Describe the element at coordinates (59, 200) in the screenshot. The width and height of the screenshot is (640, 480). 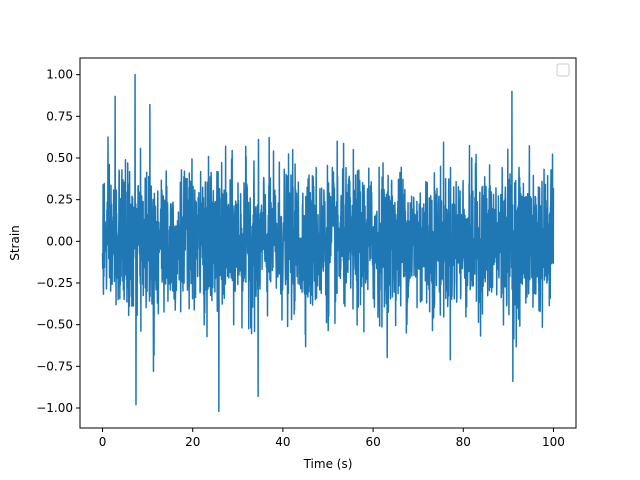
I see `y-tick-label: 0.25` at that location.